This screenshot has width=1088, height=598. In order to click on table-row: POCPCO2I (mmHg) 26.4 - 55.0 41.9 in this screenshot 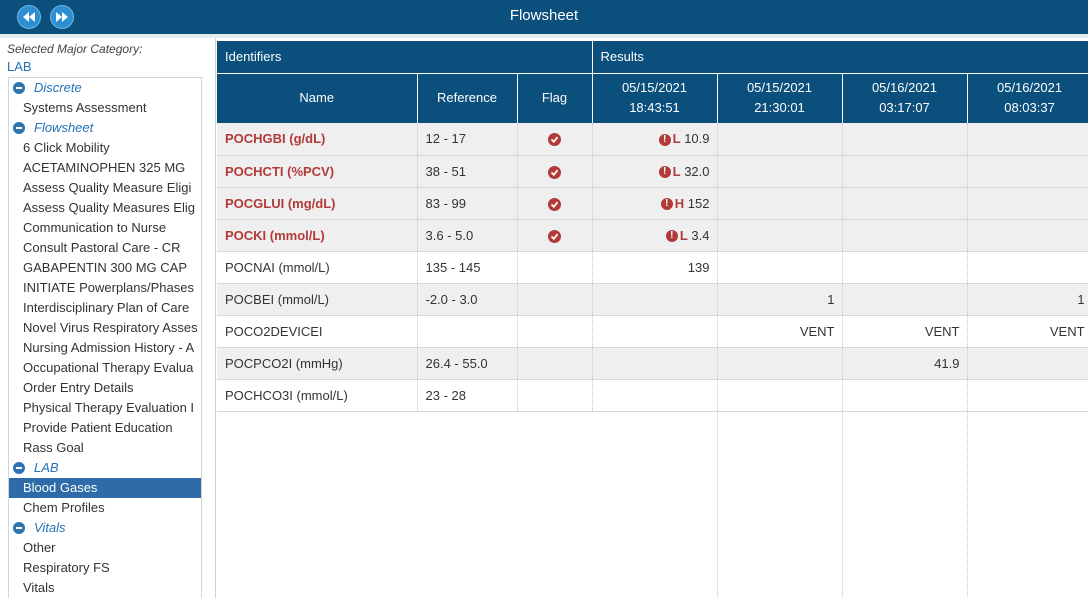, I will do `click(652, 363)`.